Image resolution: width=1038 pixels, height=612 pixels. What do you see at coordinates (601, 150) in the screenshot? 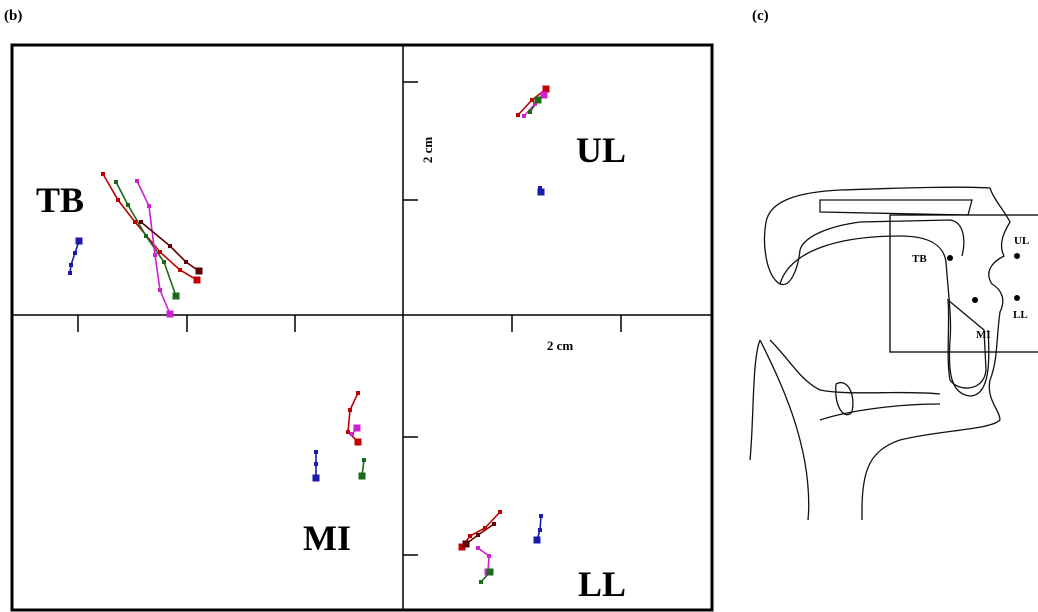
I see `region-label: UL` at bounding box center [601, 150].